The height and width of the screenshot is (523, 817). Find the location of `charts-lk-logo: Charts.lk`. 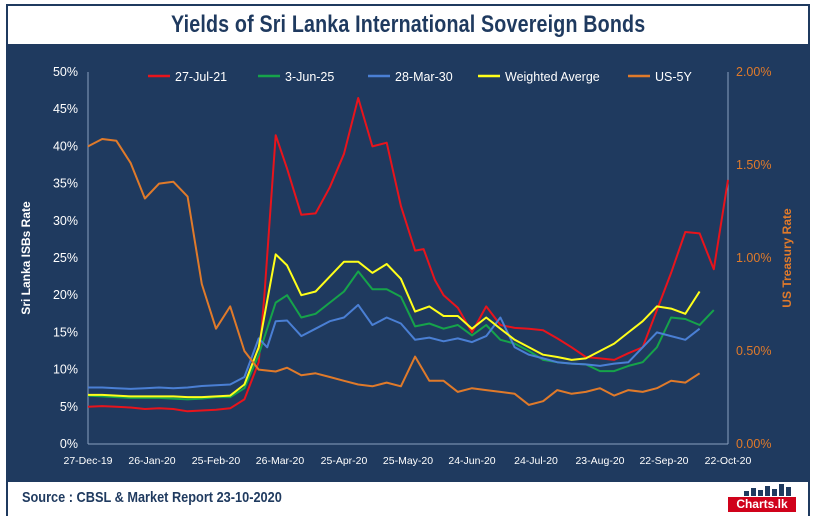

charts-lk-logo: Charts.lk is located at coordinates (762, 498).